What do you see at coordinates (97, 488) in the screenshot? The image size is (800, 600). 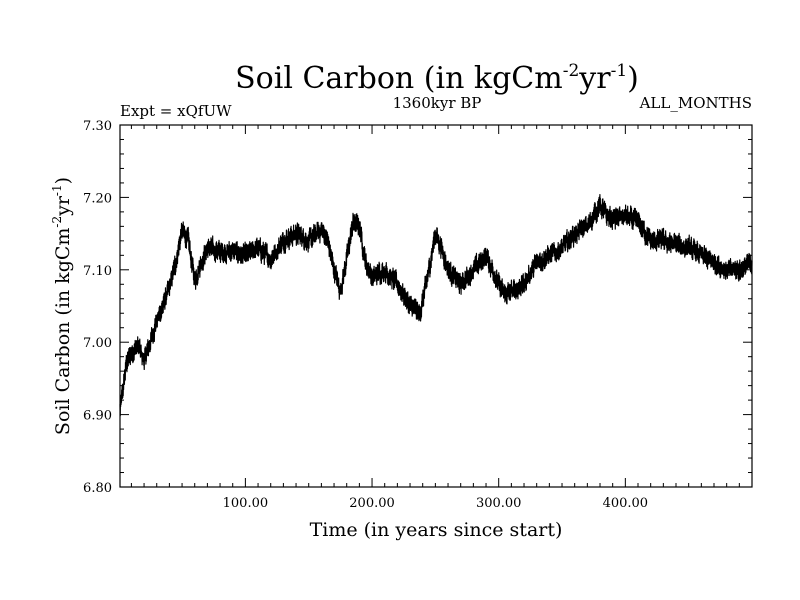 I see `y-tick-label: 6.80` at bounding box center [97, 488].